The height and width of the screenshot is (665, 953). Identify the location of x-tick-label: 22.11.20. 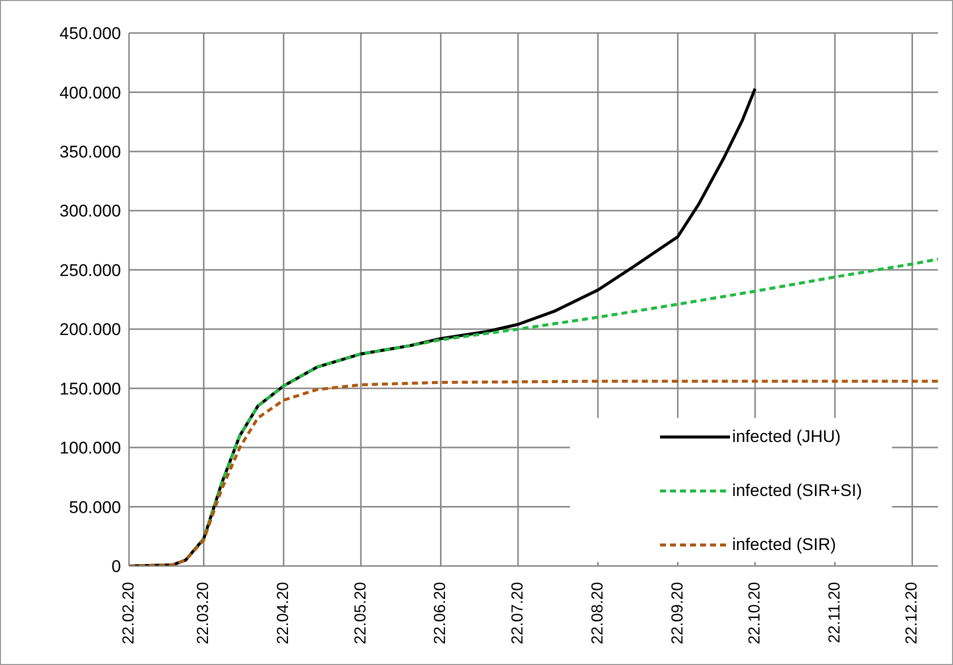
(835, 613).